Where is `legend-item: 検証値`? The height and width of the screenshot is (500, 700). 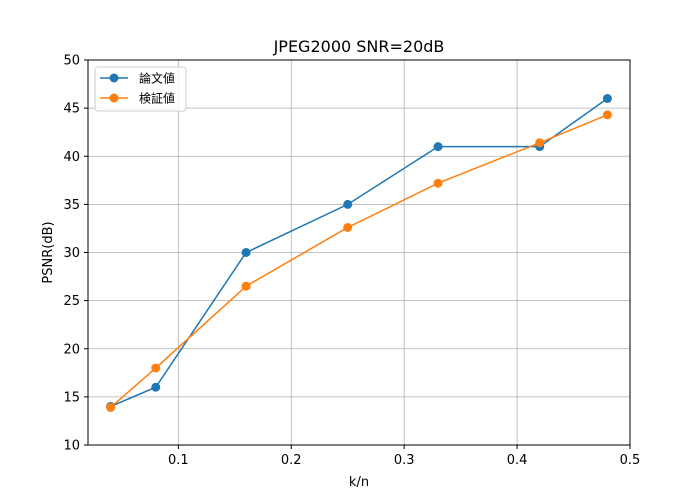
legend-item: 検証値 is located at coordinates (137, 98).